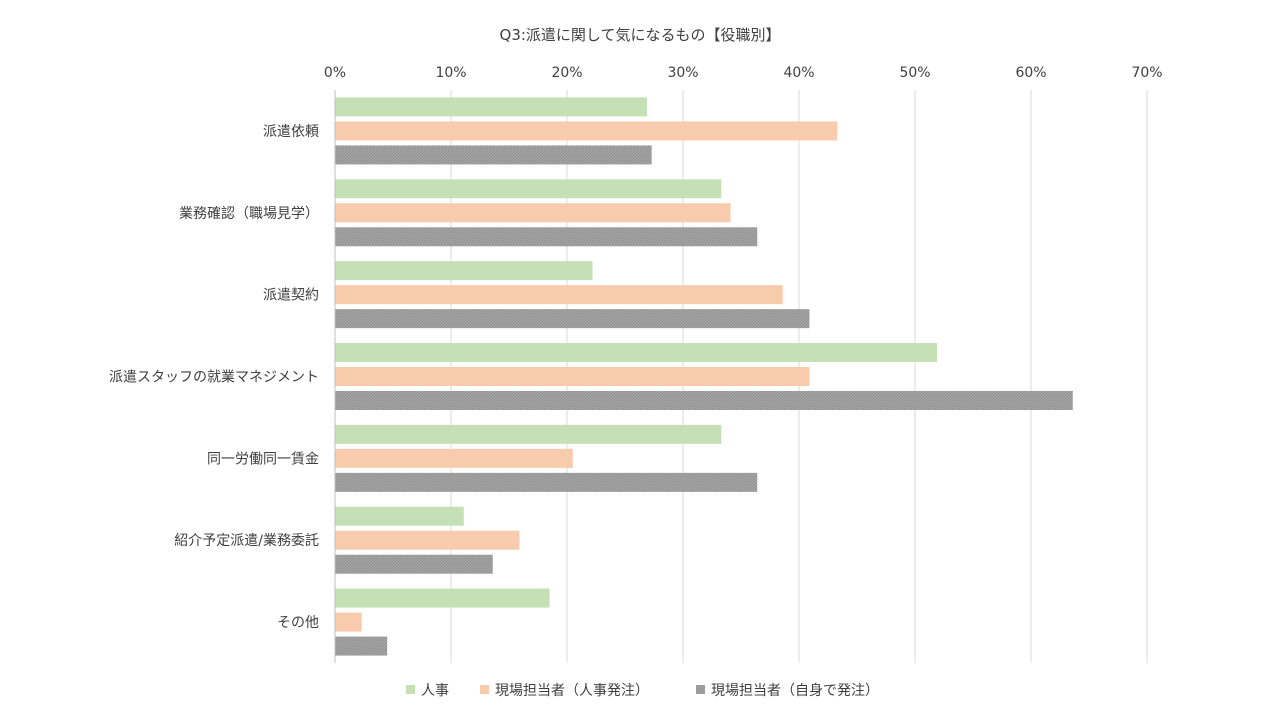  What do you see at coordinates (246, 541) in the screenshot?
I see `category-label: 紹介予定派遣/業務委託` at bounding box center [246, 541].